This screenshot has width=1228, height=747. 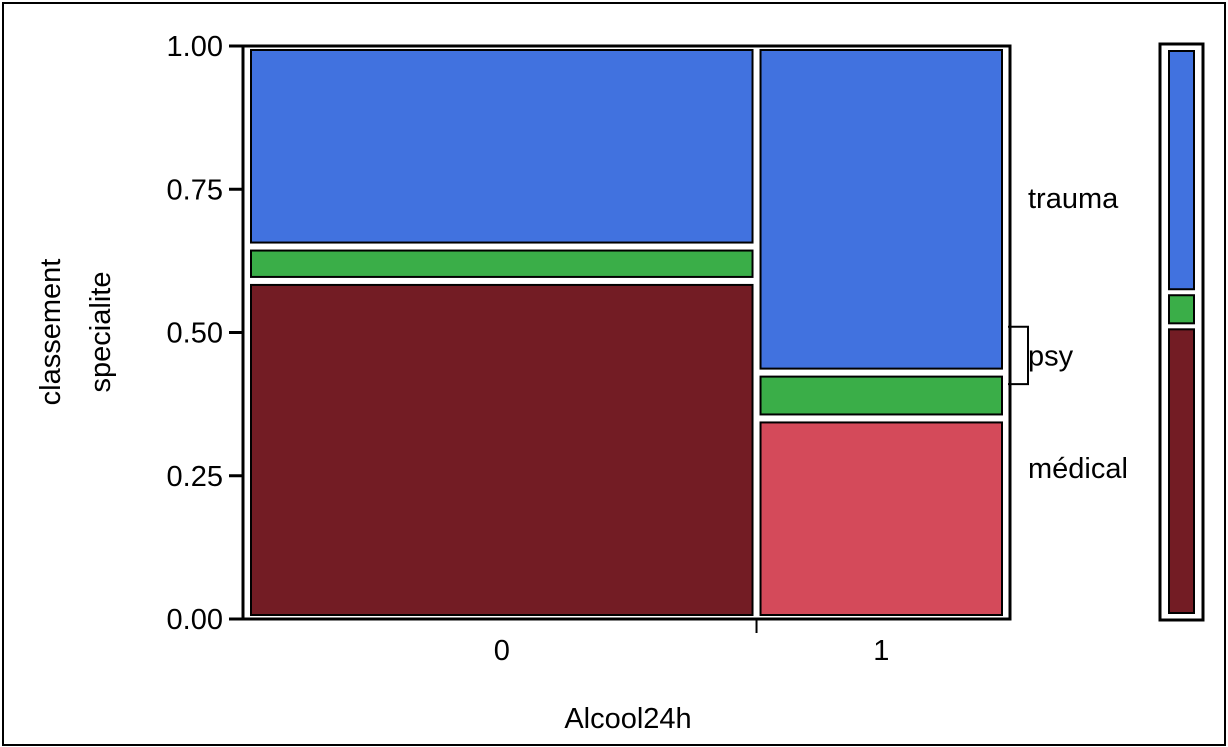 What do you see at coordinates (195, 190) in the screenshot?
I see `y-tick-label: 0.75` at bounding box center [195, 190].